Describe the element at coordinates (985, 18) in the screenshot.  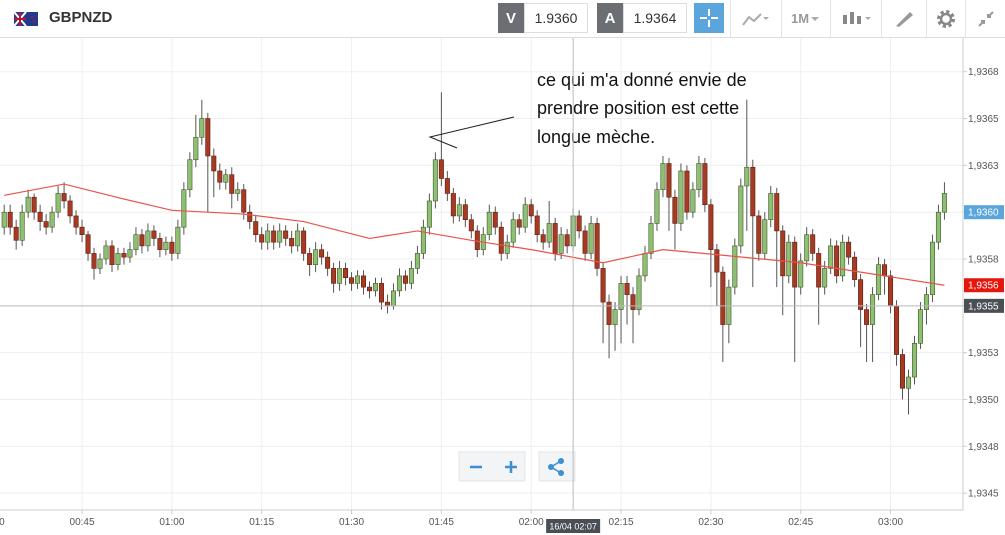
I see `collapse-button` at that location.